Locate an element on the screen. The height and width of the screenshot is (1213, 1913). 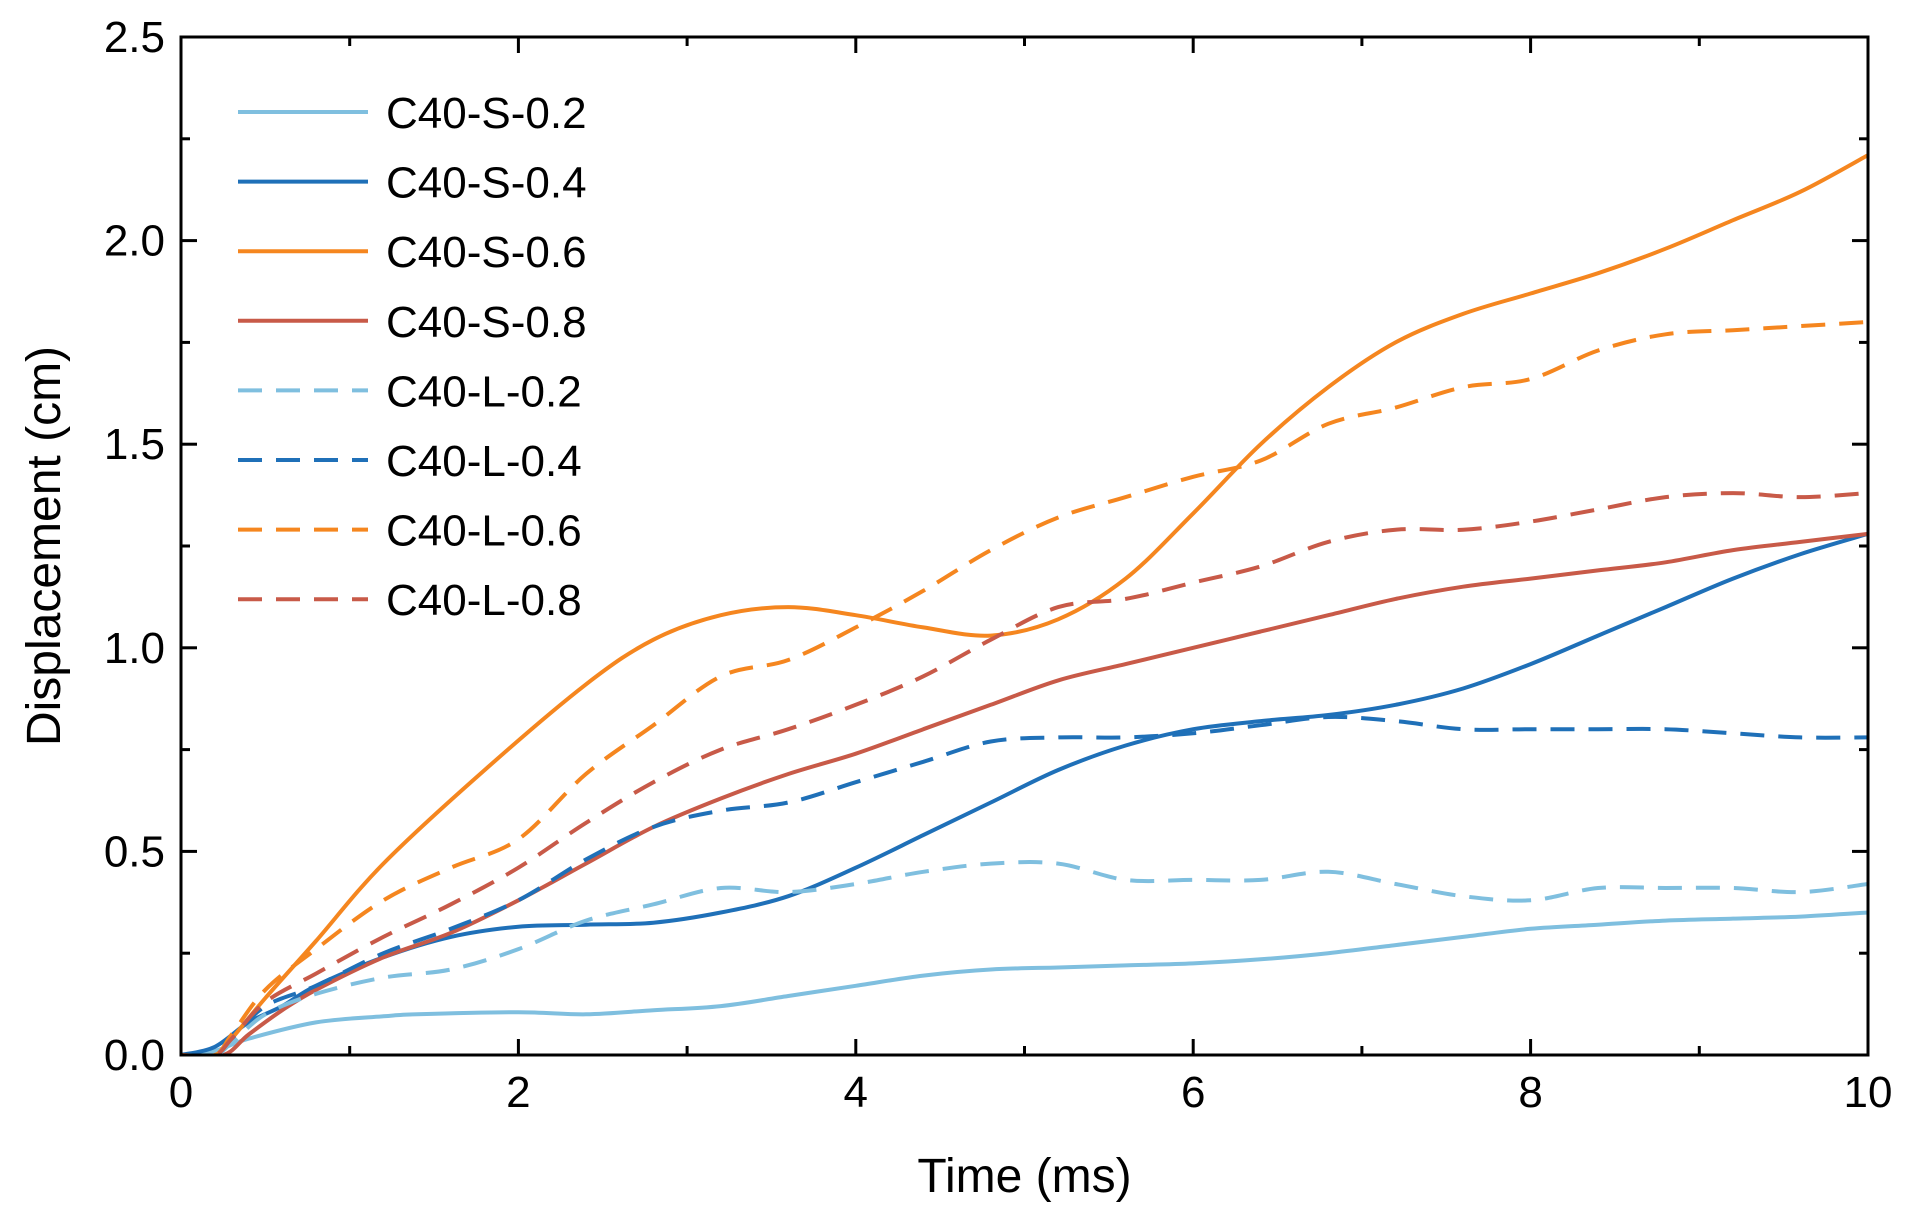
legend-item: C40-L-0.8 is located at coordinates (410, 600).